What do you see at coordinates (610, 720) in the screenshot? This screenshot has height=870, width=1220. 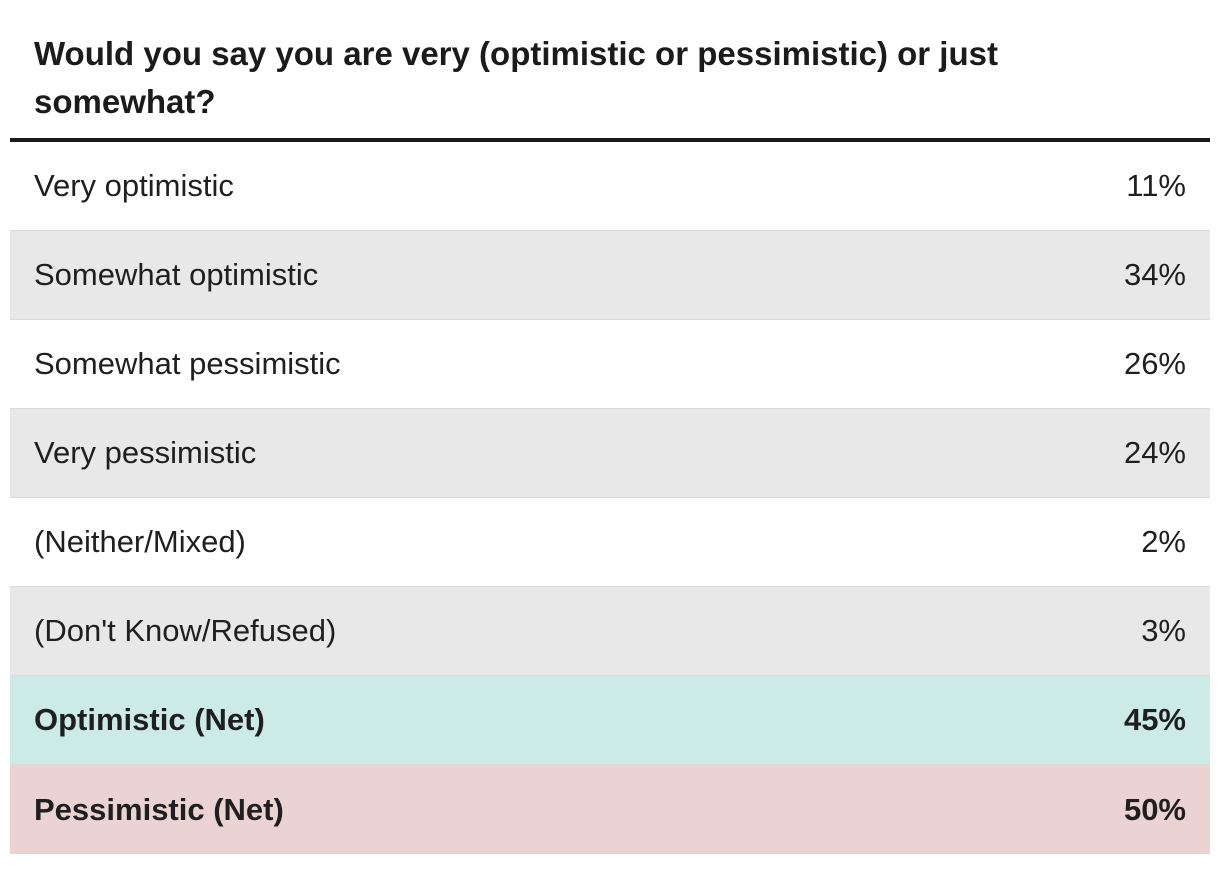 I see `table-row: Optimistic (Net) 45%` at bounding box center [610, 720].